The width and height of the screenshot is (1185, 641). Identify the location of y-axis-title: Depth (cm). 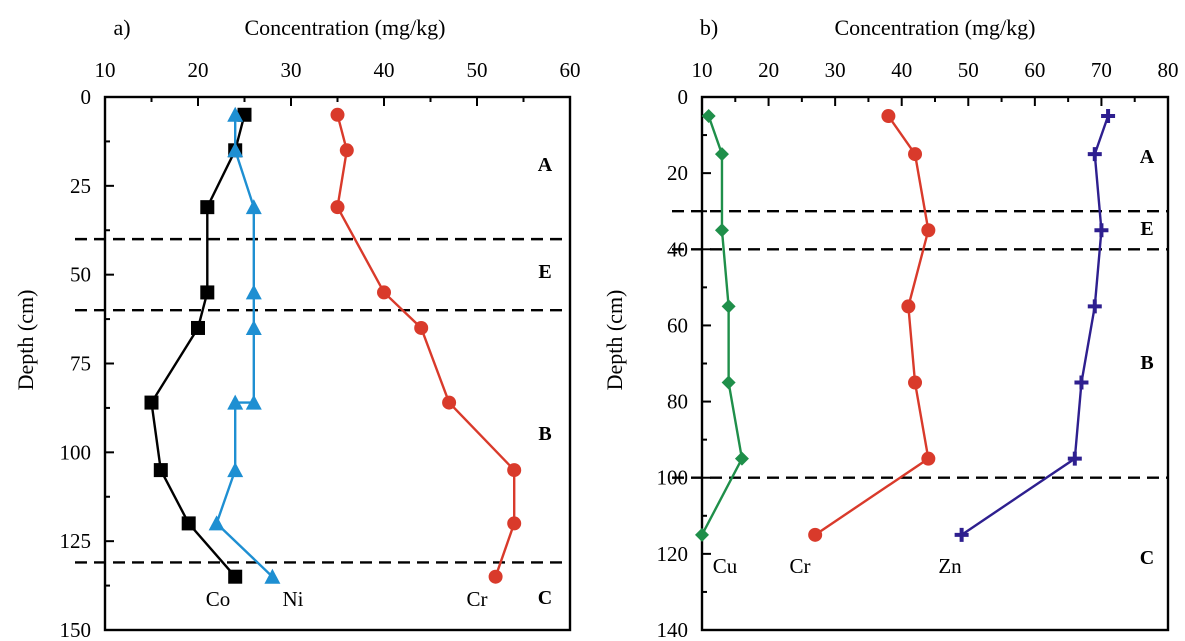
(614, 340).